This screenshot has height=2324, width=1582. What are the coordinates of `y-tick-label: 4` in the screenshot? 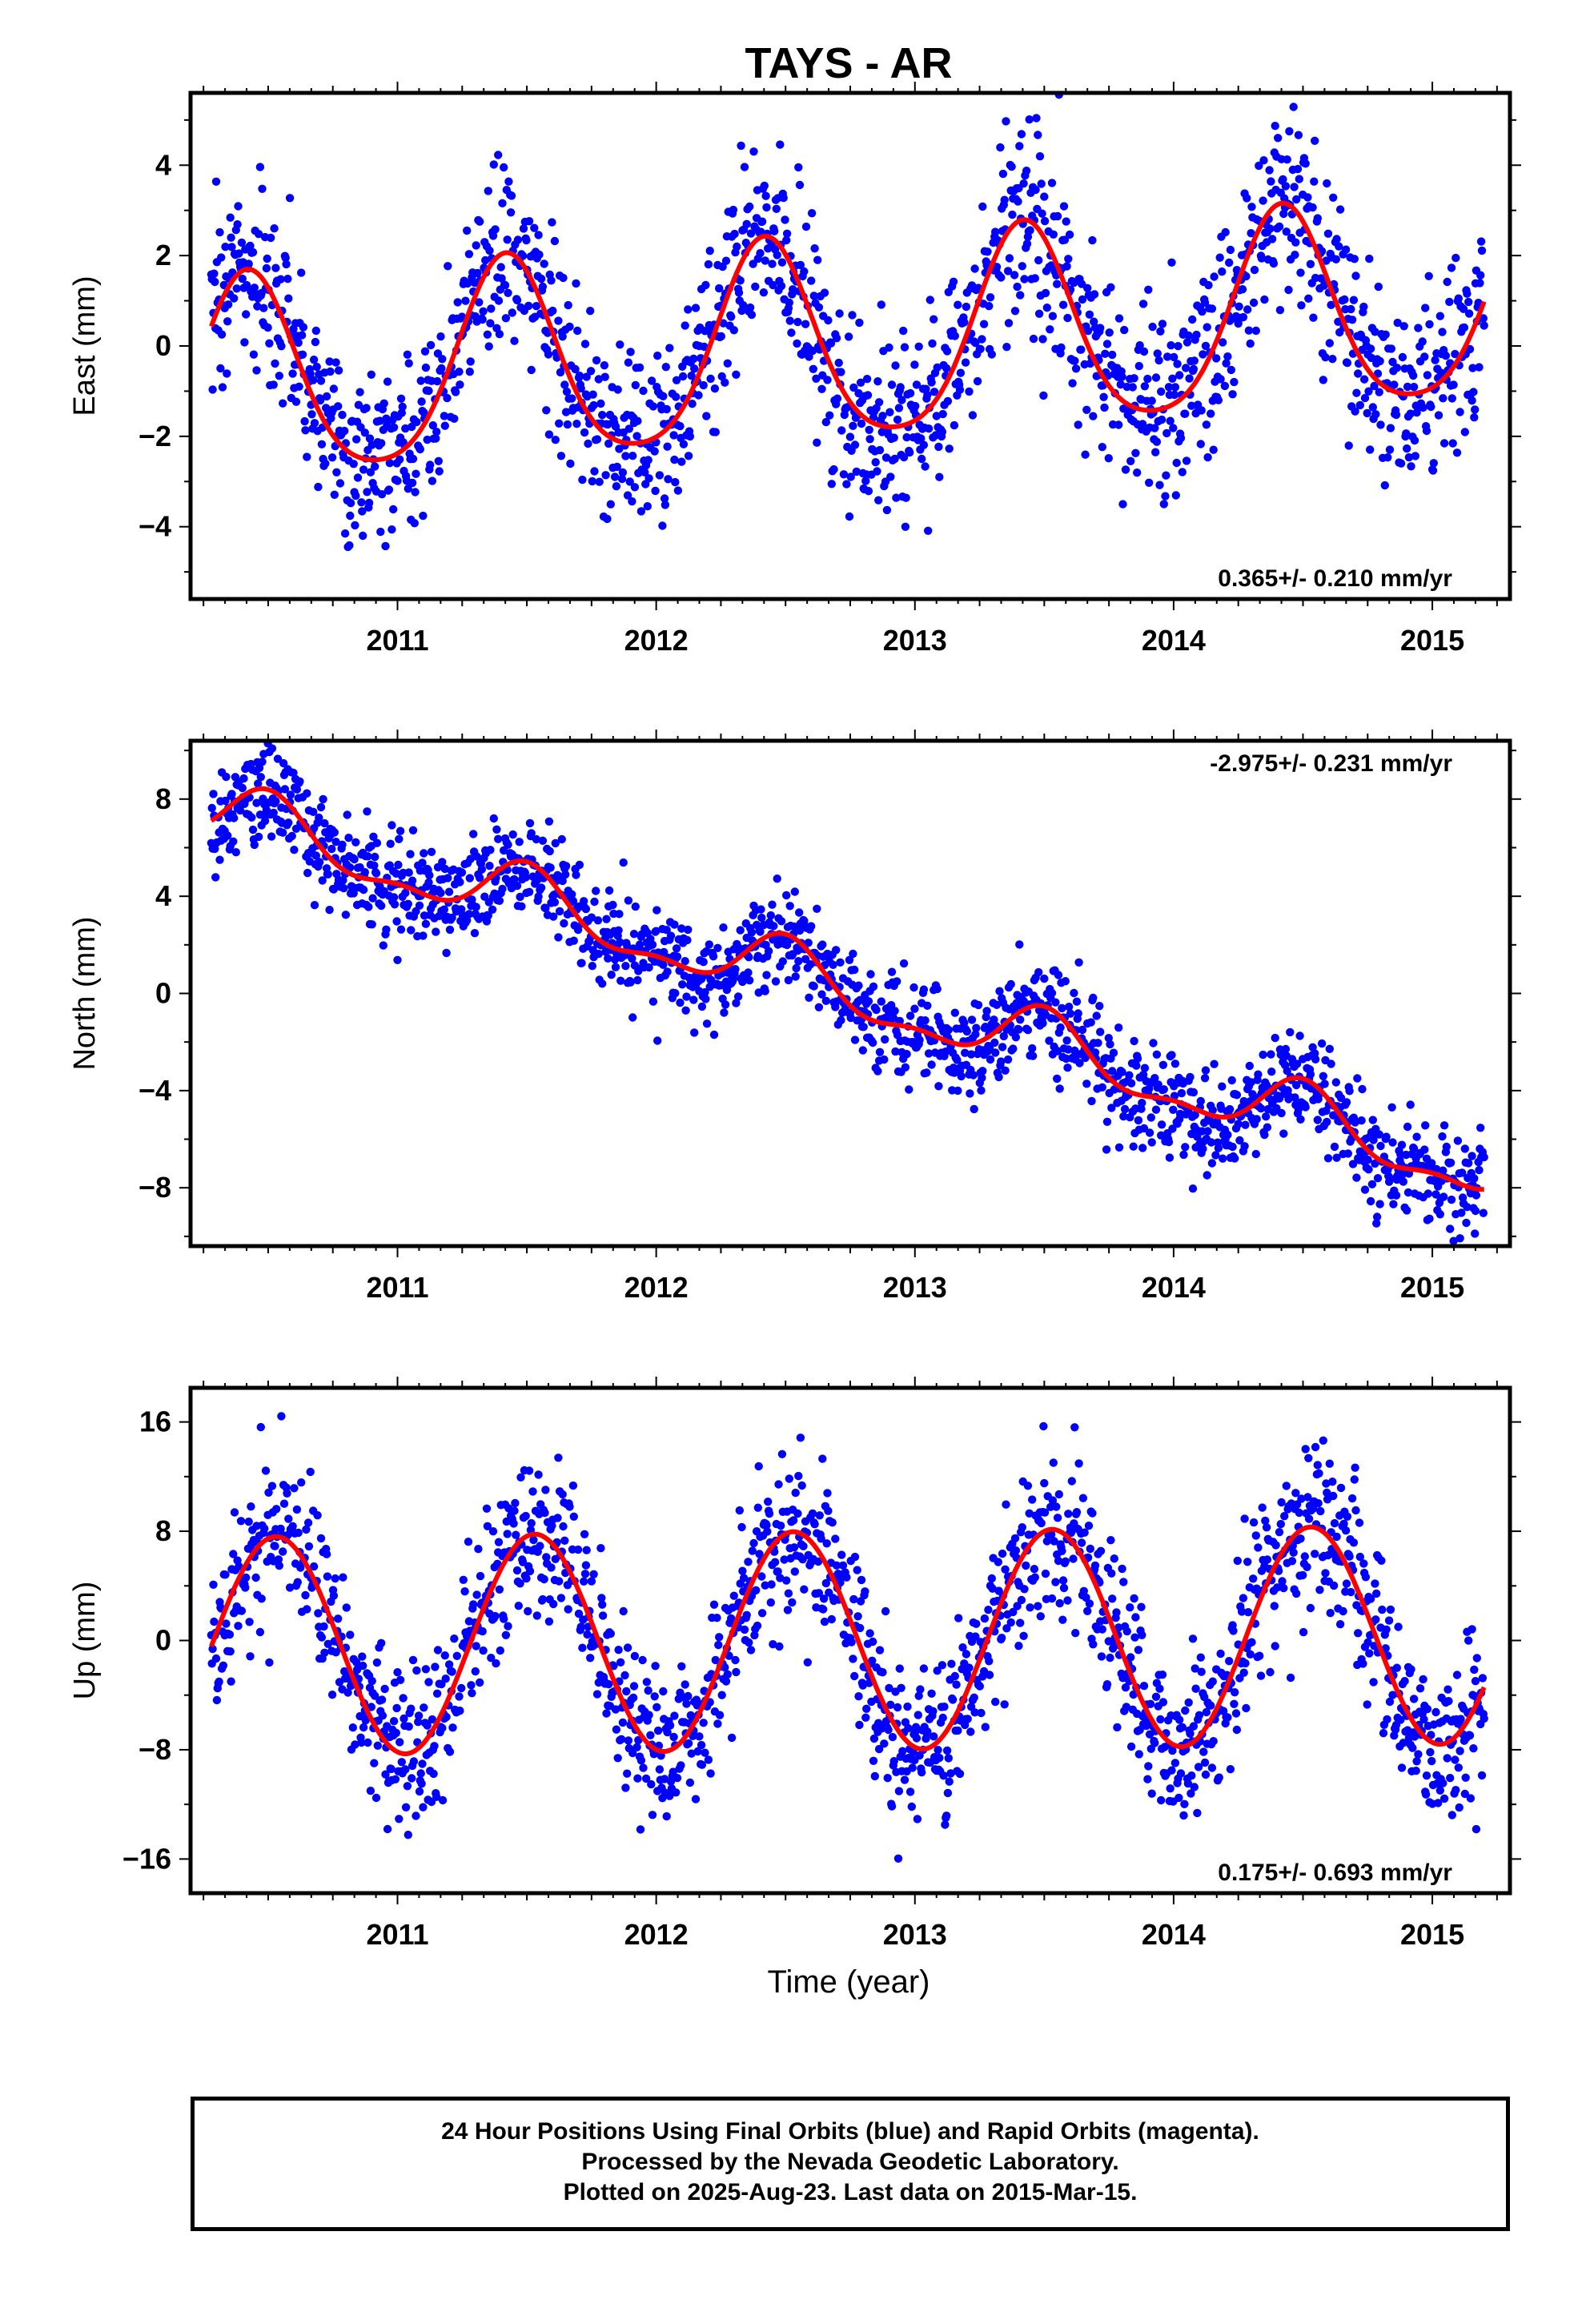 It's located at (163, 164).